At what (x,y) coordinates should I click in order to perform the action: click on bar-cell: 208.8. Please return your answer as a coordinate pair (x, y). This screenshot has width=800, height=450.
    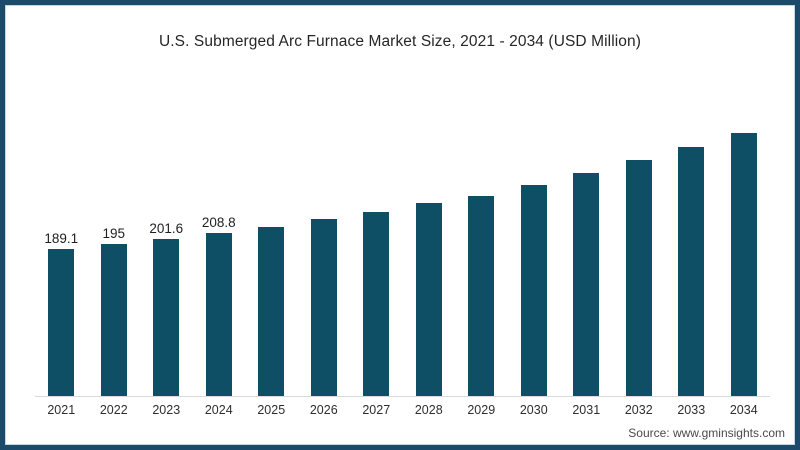
    Looking at the image, I should click on (219, 240).